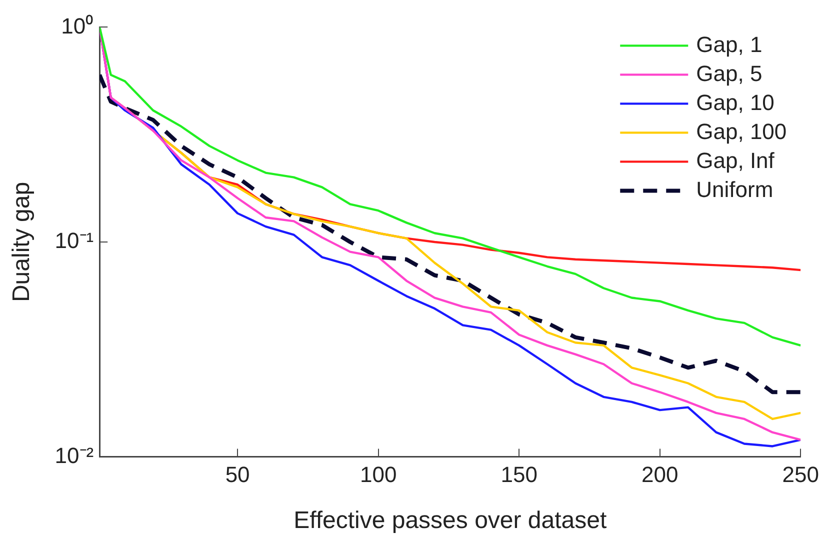 Image resolution: width=833 pixels, height=546 pixels. I want to click on y-axis-title: Duality gap, so click(22, 242).